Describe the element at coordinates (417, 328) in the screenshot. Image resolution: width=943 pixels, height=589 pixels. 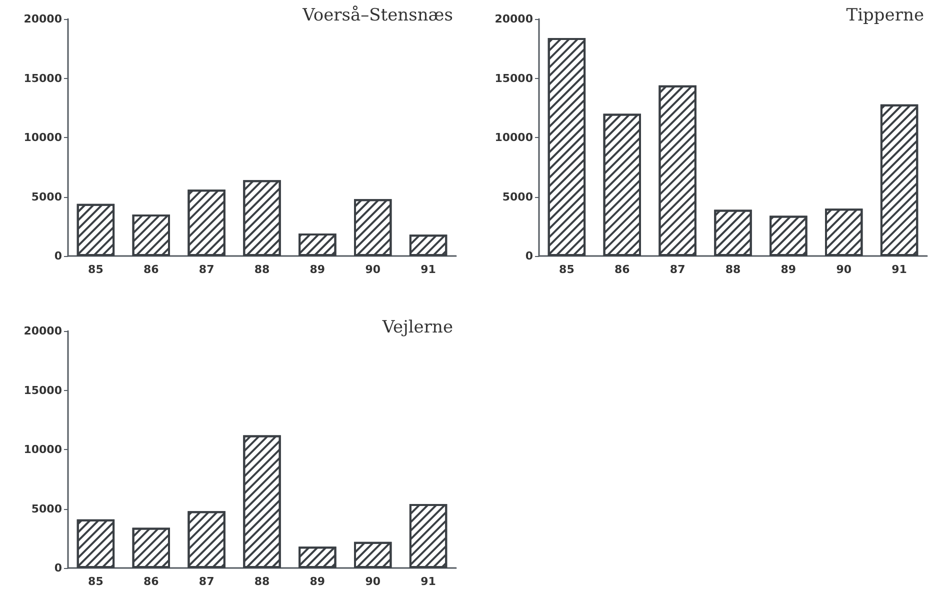
I see `chart-title: Vejlerne` at that location.